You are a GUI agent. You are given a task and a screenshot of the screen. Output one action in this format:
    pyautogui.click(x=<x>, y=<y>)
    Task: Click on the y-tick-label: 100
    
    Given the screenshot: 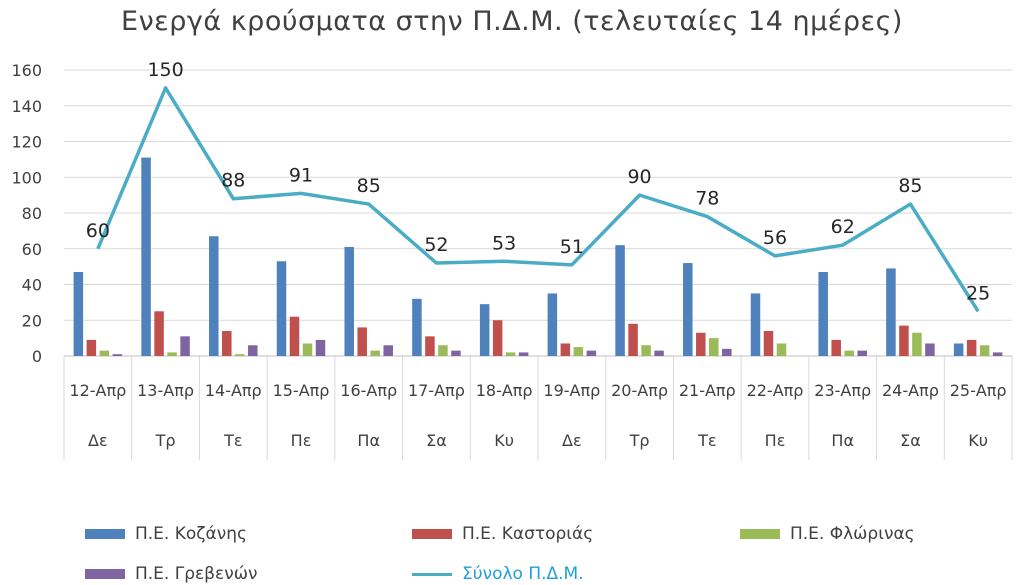 What is the action you would take?
    pyautogui.click(x=26, y=177)
    